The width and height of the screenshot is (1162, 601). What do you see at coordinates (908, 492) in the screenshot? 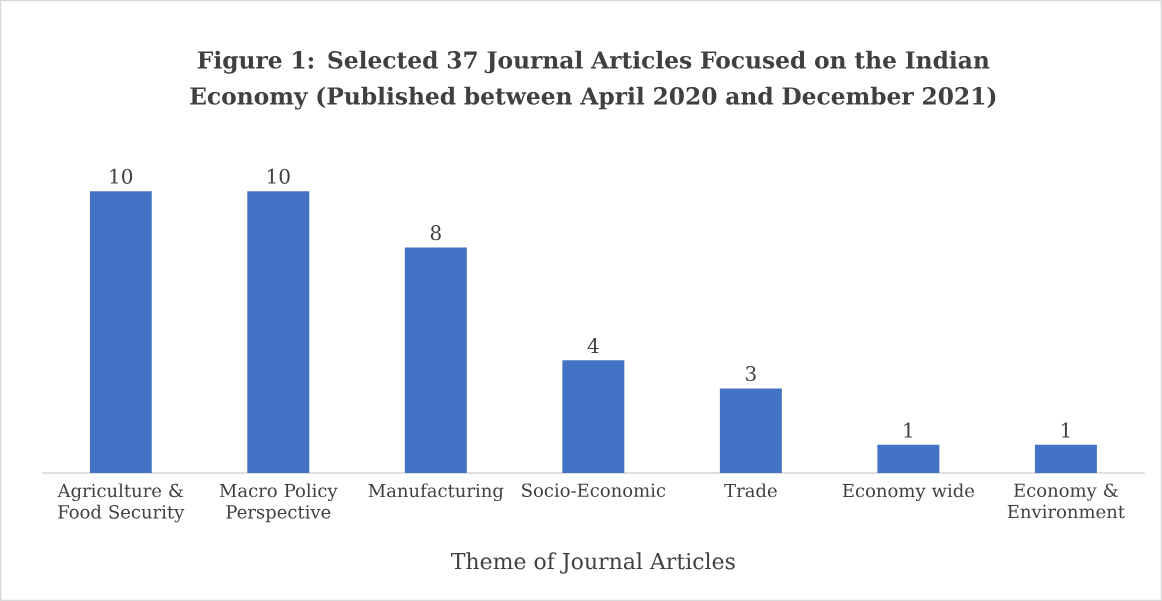
I see `x-tick-label: Economy wide` at bounding box center [908, 492].